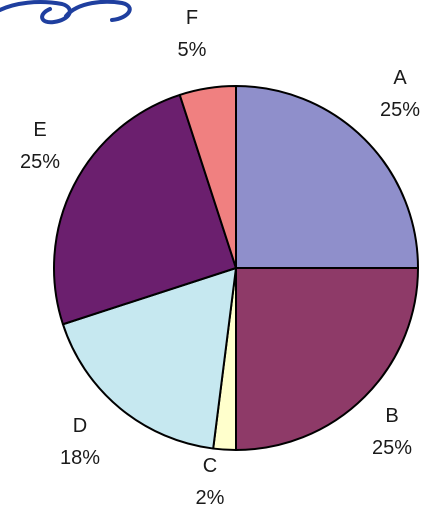  Describe the element at coordinates (207, 177) in the screenshot. I see `pie-slice-f` at that location.